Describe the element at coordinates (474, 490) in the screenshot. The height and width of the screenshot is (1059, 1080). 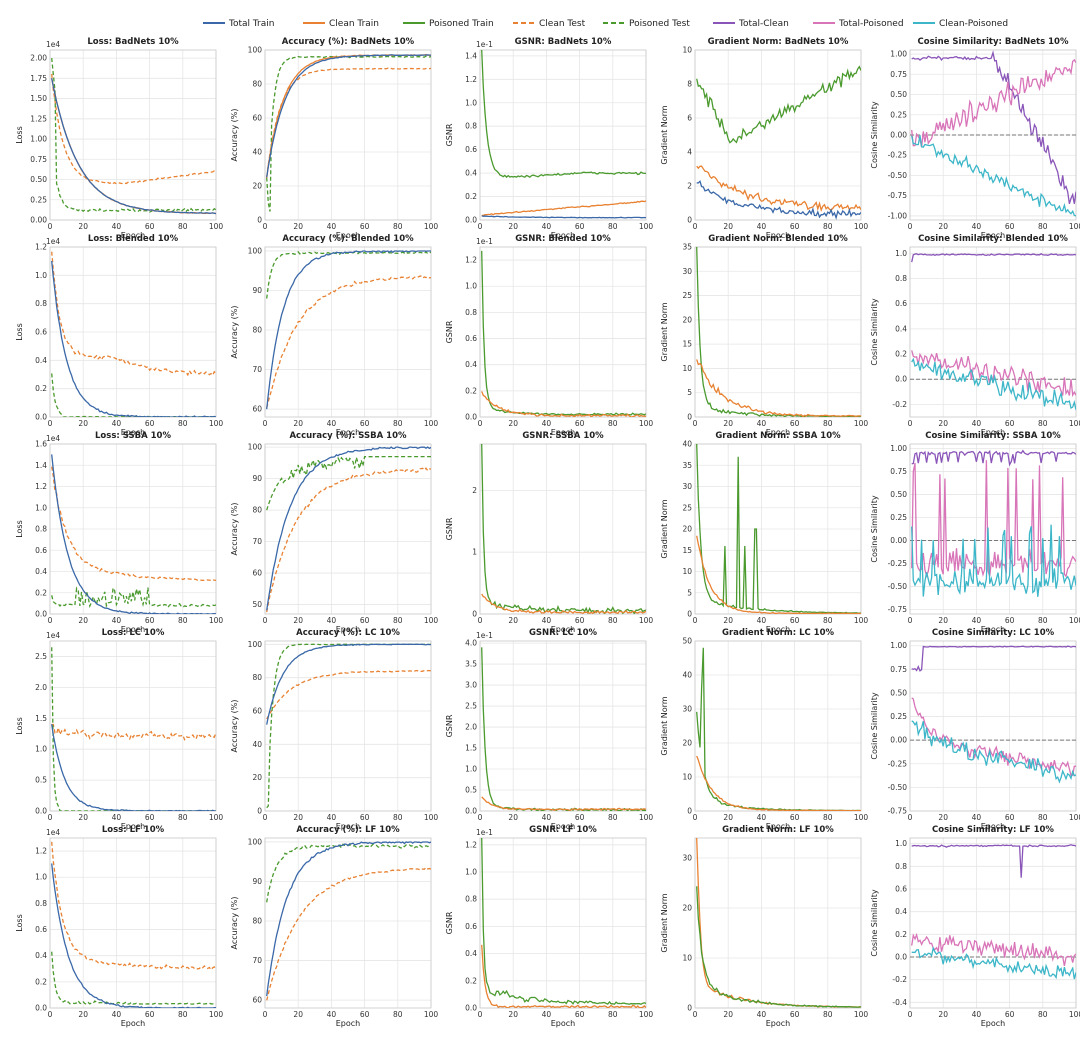
I see `y-tick-label: 2` at that location.